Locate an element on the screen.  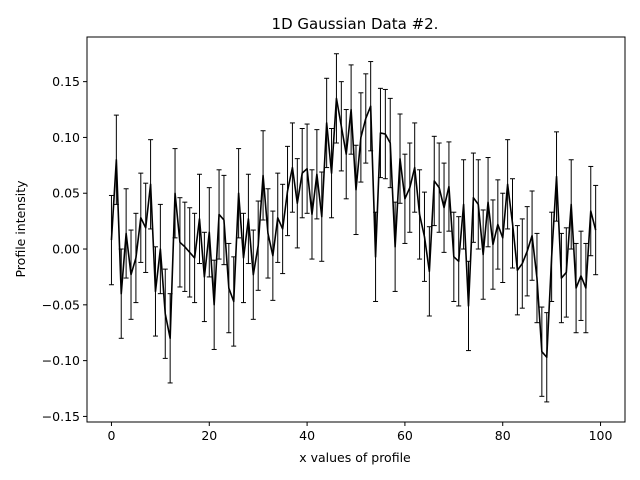
x-tick-label: 40 is located at coordinates (307, 435).